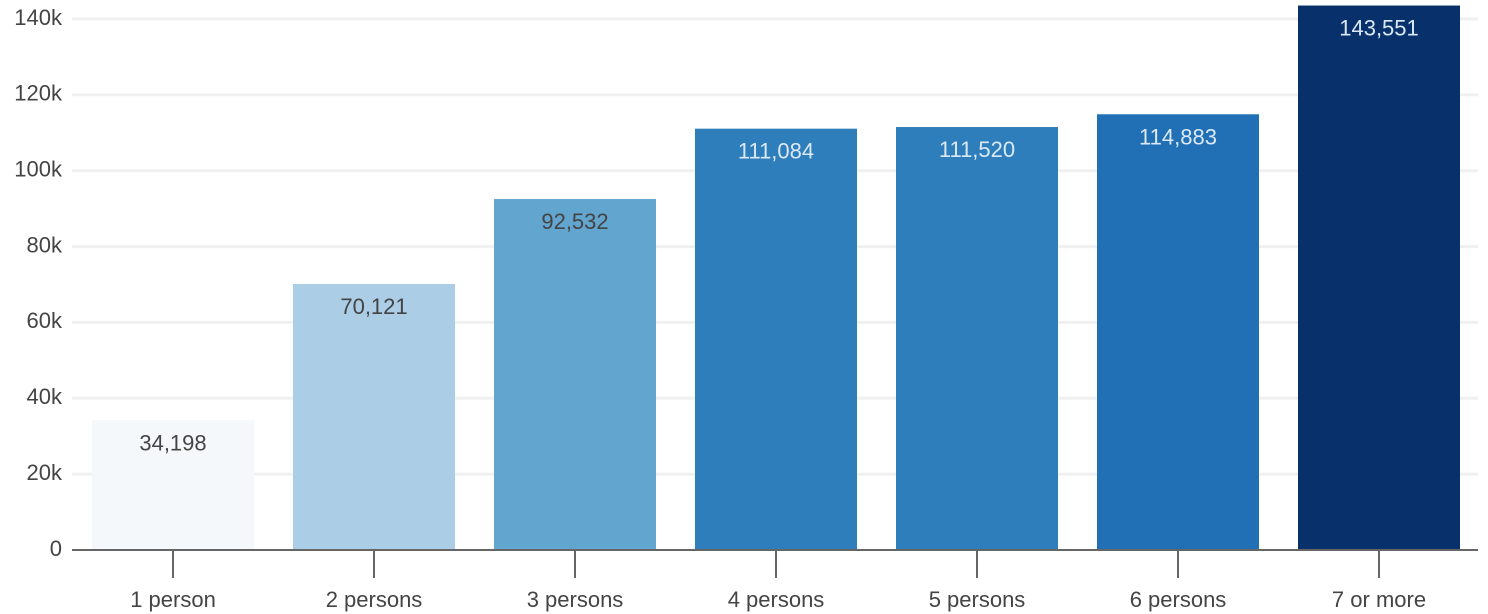 The height and width of the screenshot is (614, 1488). I want to click on x-category-label: 4 persons, so click(776, 599).